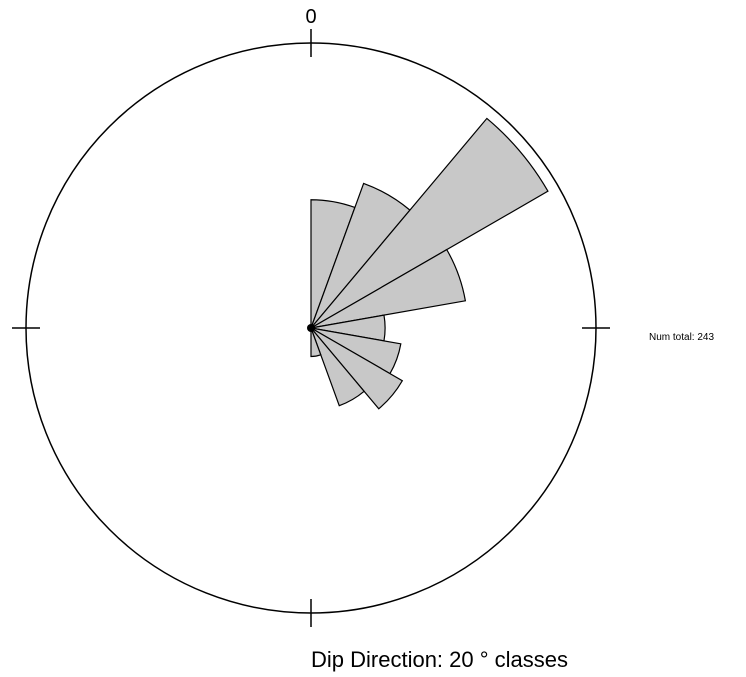 This screenshot has width=746, height=677. What do you see at coordinates (439, 659) in the screenshot?
I see `chart-caption: Dip Direction: 20 ° classes` at bounding box center [439, 659].